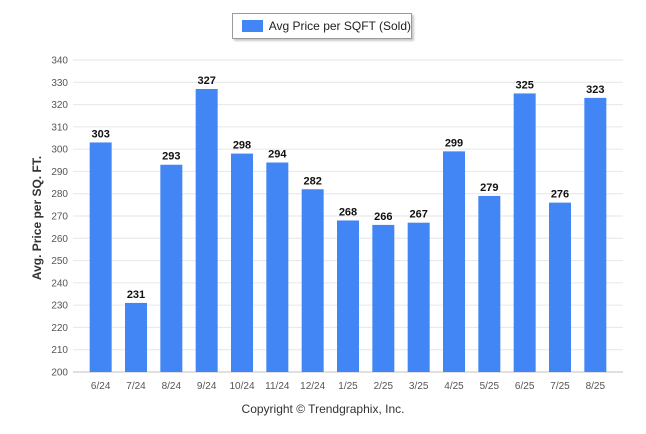 This screenshot has width=646, height=434. I want to click on y-tick-label: 270, so click(59, 217).